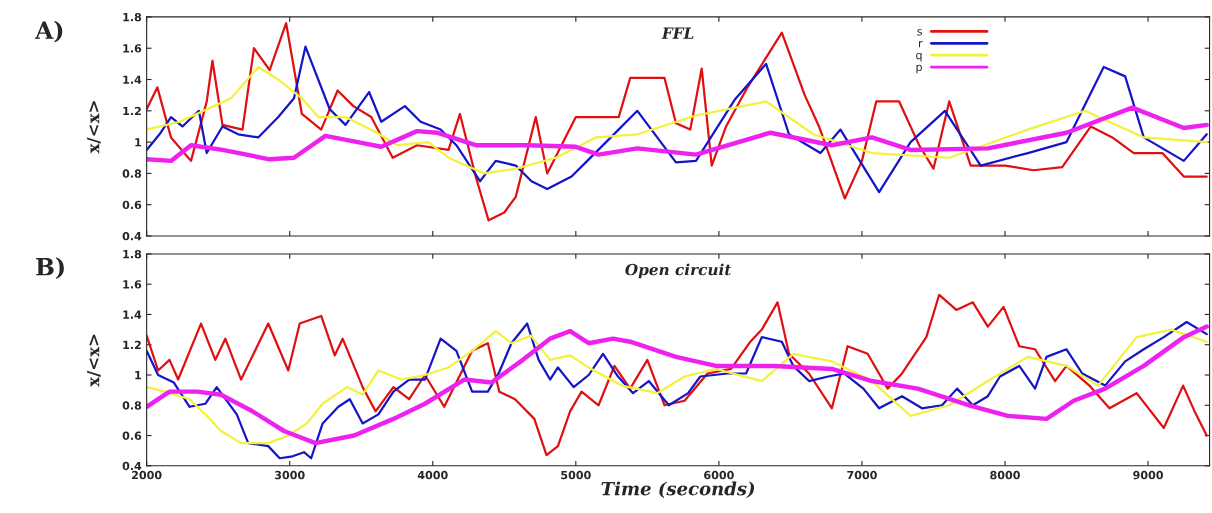 This screenshot has height=513, width=1212. Describe the element at coordinates (920, 44) in the screenshot. I see `legend-label: r` at that location.